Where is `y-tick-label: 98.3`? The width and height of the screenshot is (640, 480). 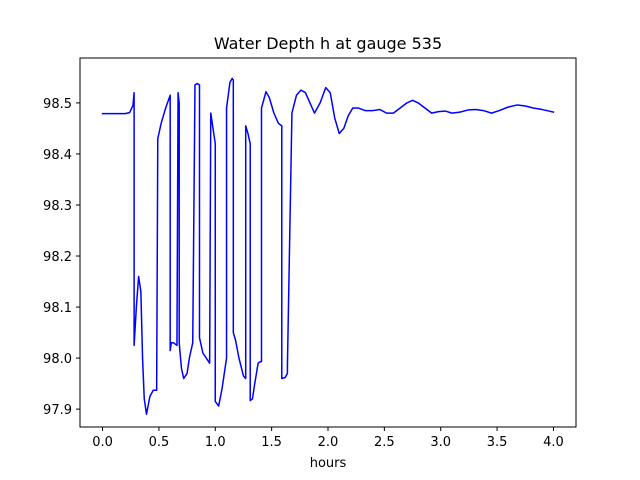
y-tick-label: 98.3 is located at coordinates (57, 206).